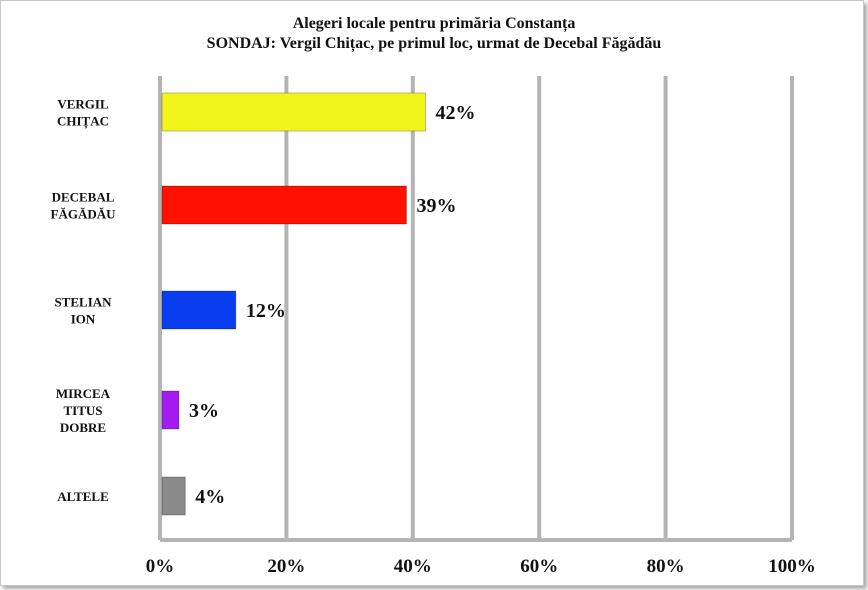  What do you see at coordinates (83, 122) in the screenshot?
I see `category-label-0-1: CHIȚAC` at bounding box center [83, 122].